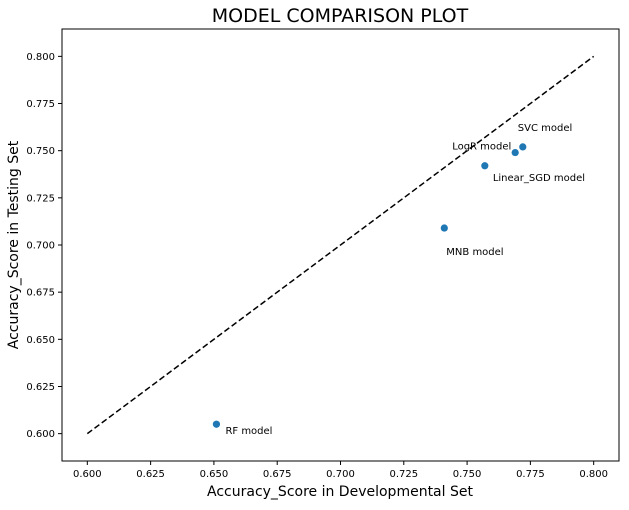  Describe the element at coordinates (539, 178) in the screenshot. I see `point-label: Linear_SGD model` at that location.